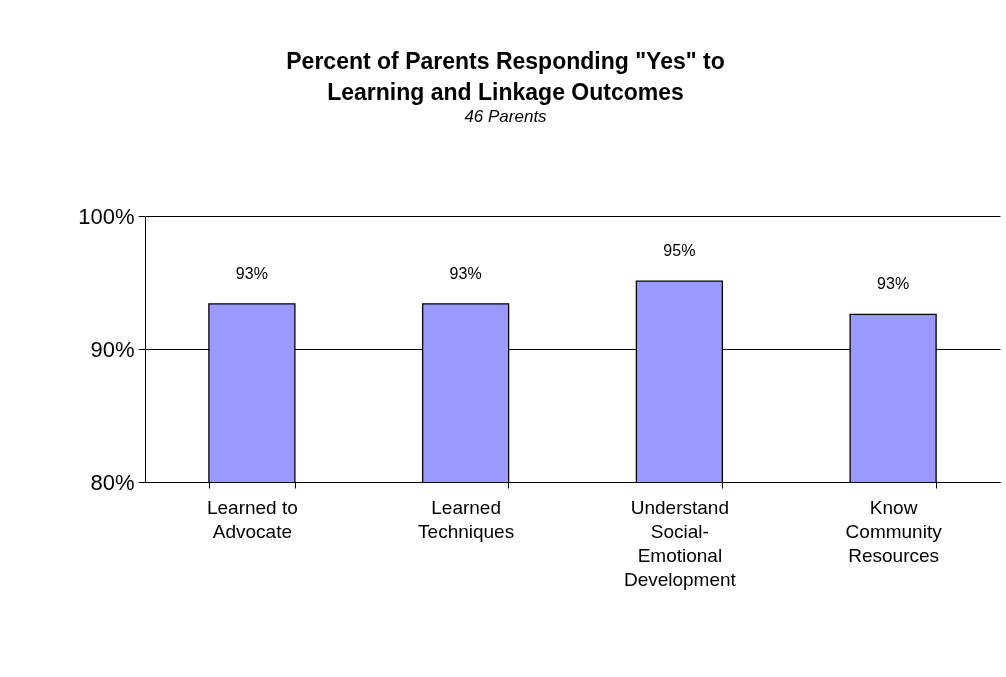 The width and height of the screenshot is (1006, 677). What do you see at coordinates (466, 519) in the screenshot?
I see `x-tick-label: Learned Techniques` at bounding box center [466, 519].